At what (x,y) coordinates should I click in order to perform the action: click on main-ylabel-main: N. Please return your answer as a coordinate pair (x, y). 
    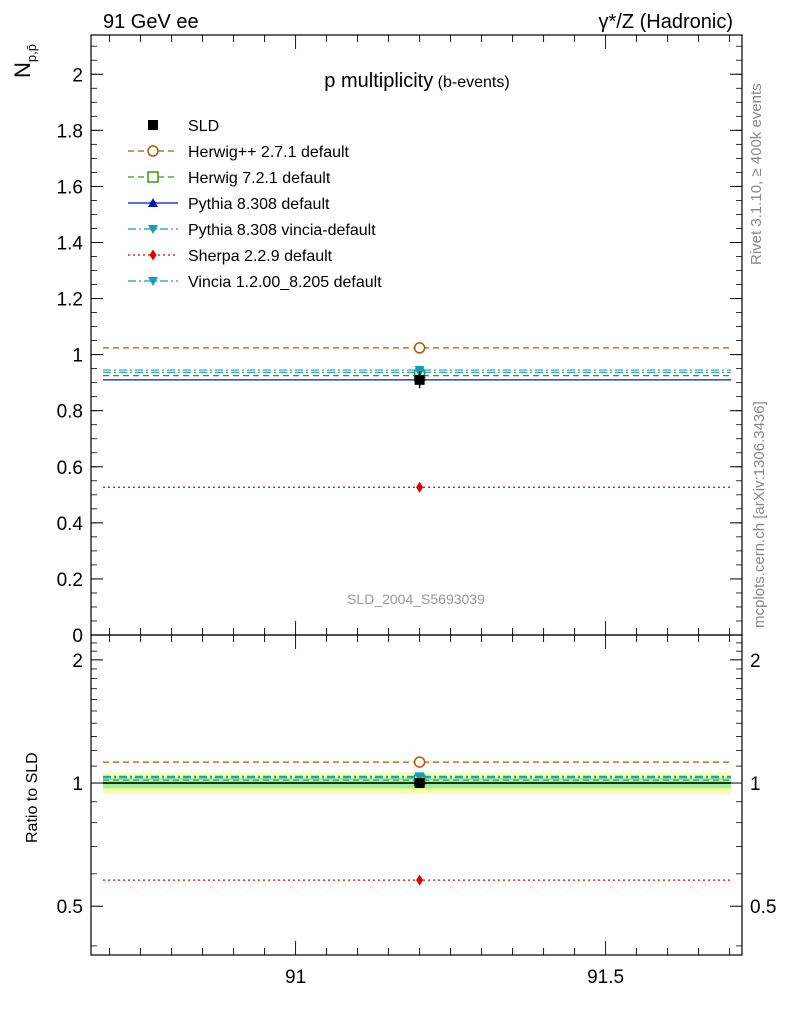
    Looking at the image, I should click on (22, 70).